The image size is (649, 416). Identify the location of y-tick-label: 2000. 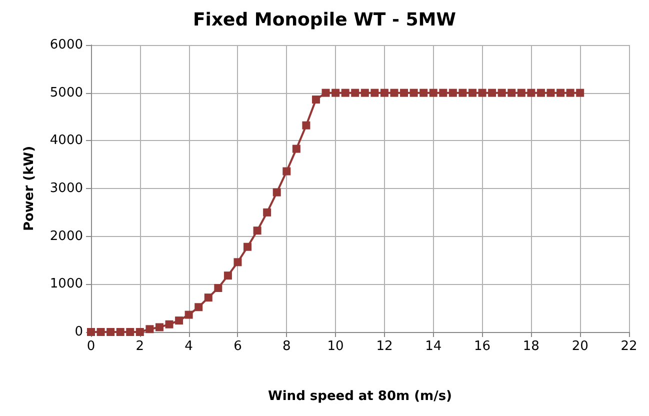
(66, 236).